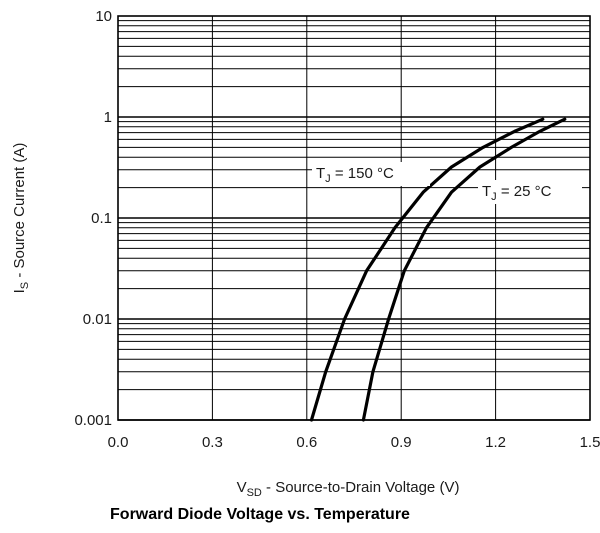 This screenshot has height=533, width=600. I want to click on chart-title: Forward Diode Voltage vs. Temperature, so click(260, 514).